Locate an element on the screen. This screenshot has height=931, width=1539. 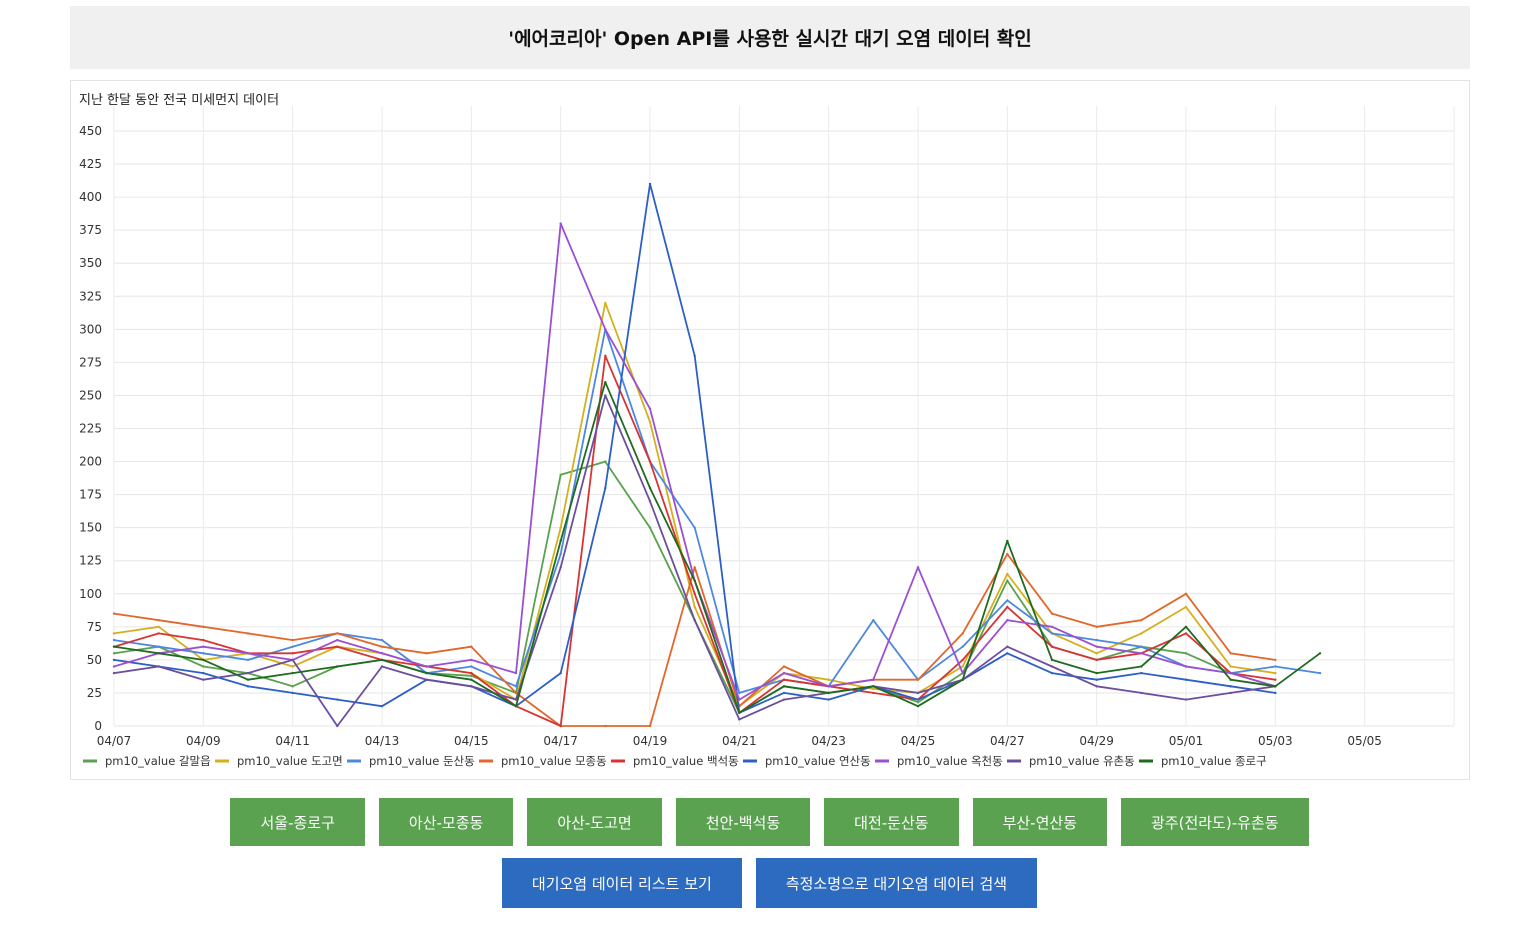
region-button: 광주(전라도)-유촌동 is located at coordinates (1215, 822).